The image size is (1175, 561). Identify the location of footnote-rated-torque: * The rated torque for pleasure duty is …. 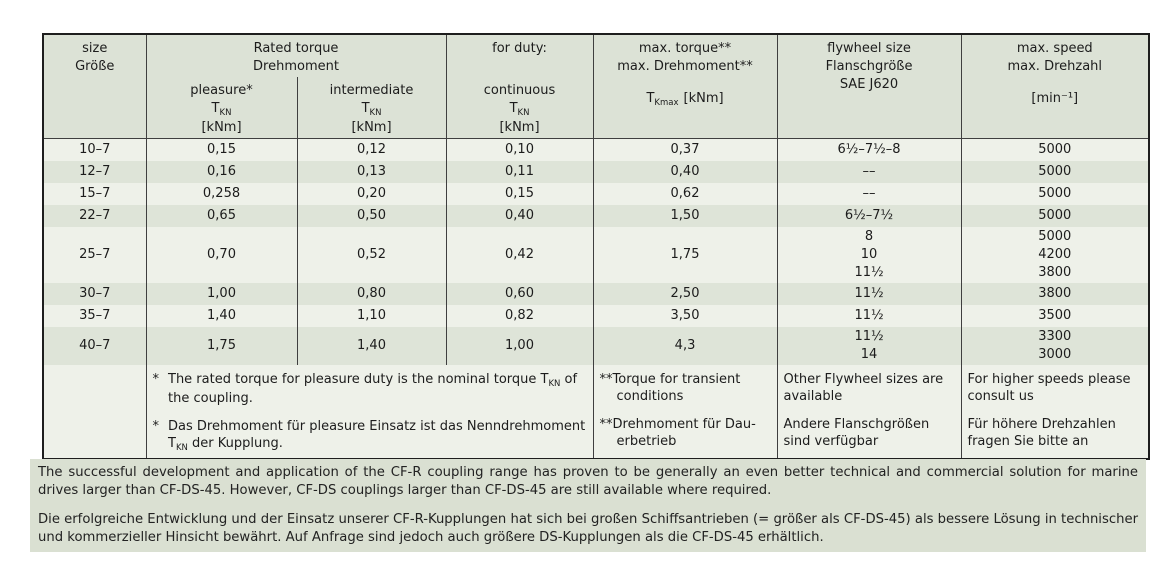
(369, 411).